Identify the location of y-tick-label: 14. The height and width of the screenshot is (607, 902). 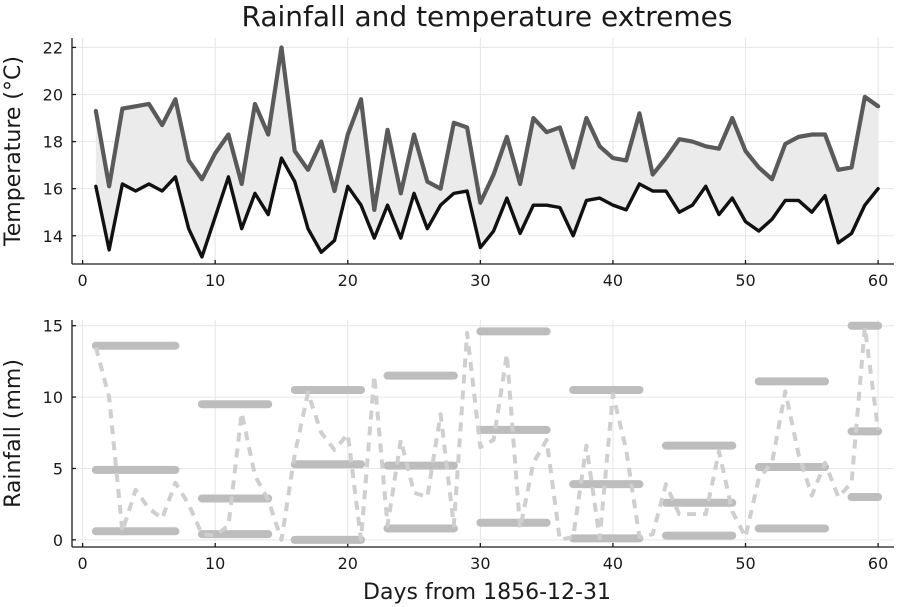
(53, 236).